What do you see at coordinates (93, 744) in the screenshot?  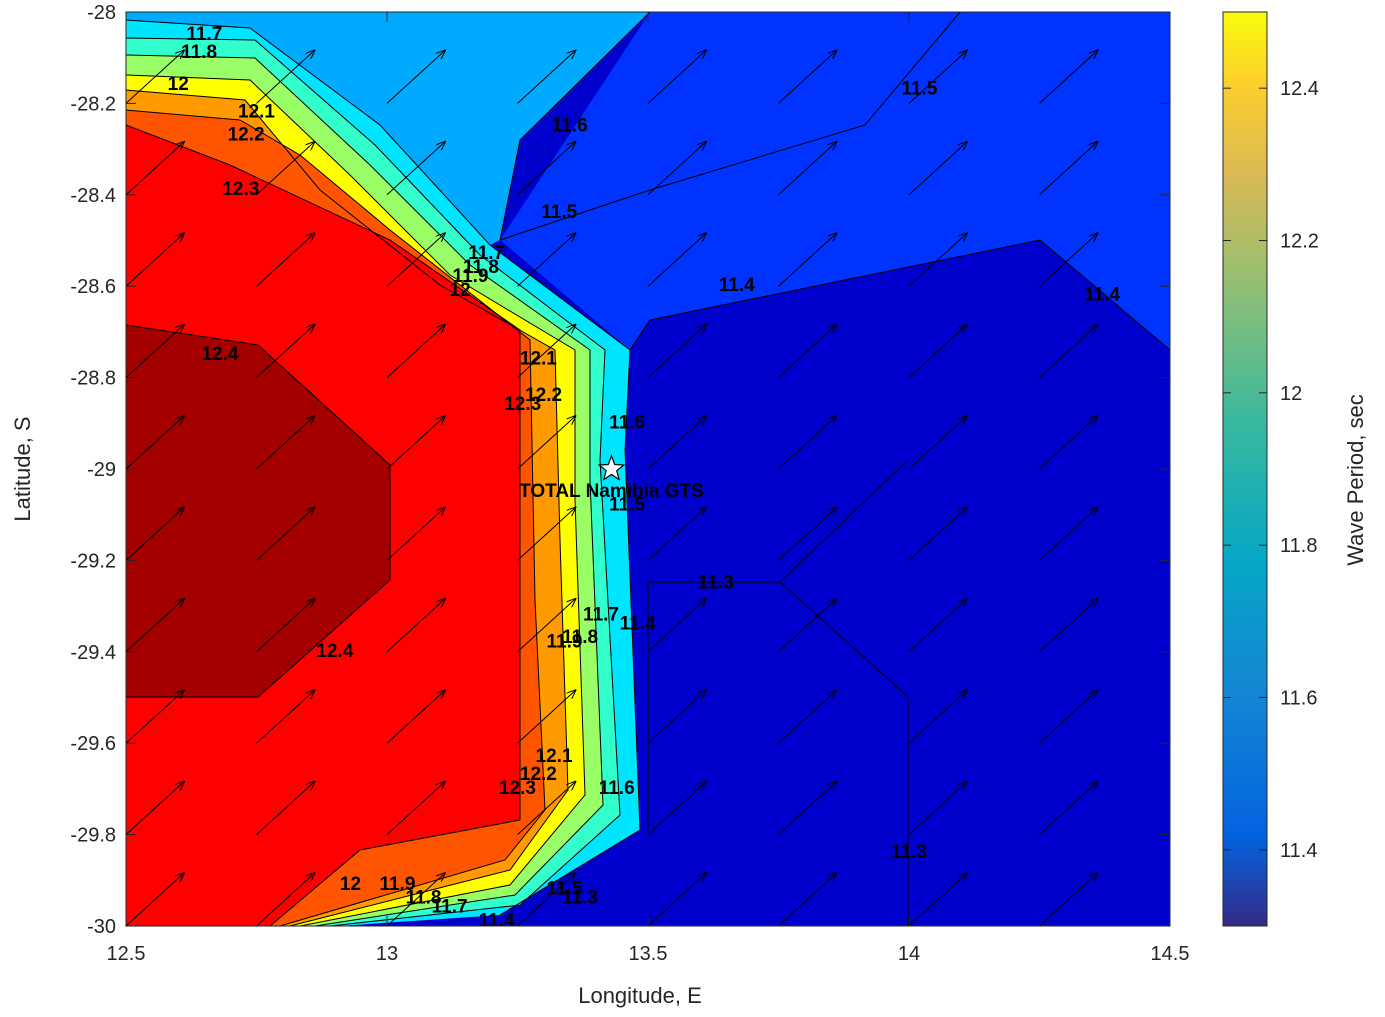 I see `y-tick-label: -29.6` at bounding box center [93, 744].